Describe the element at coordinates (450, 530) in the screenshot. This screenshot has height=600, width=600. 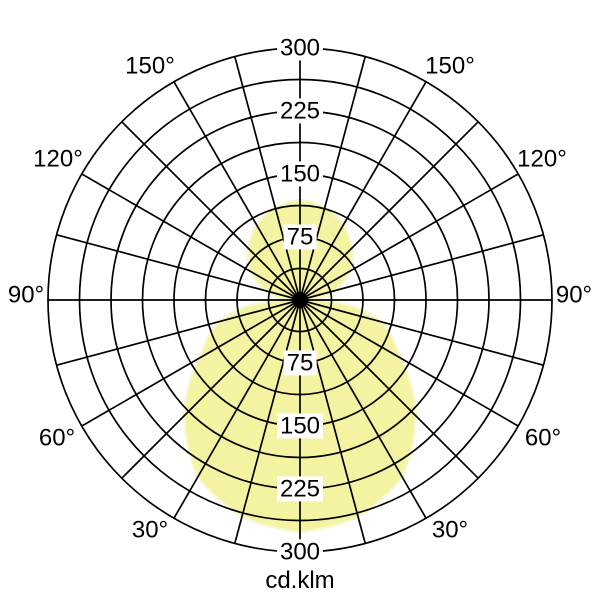
I see `angle-label-right-30: 30°` at that location.